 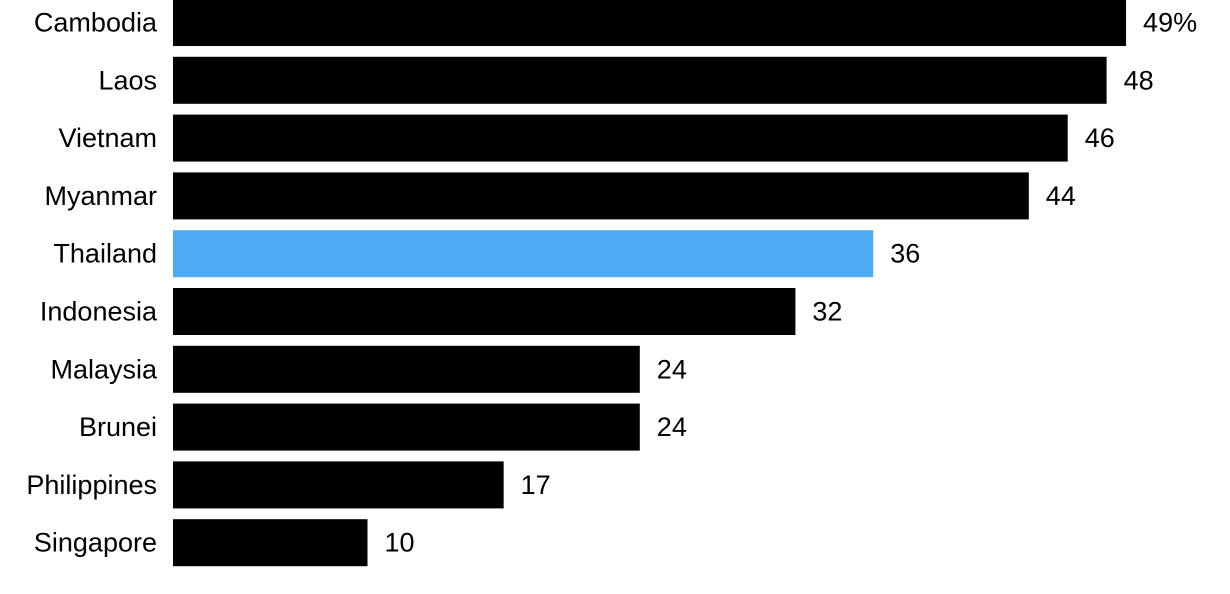 What do you see at coordinates (1061, 196) in the screenshot?
I see `value-label-myanmar: 44` at bounding box center [1061, 196].